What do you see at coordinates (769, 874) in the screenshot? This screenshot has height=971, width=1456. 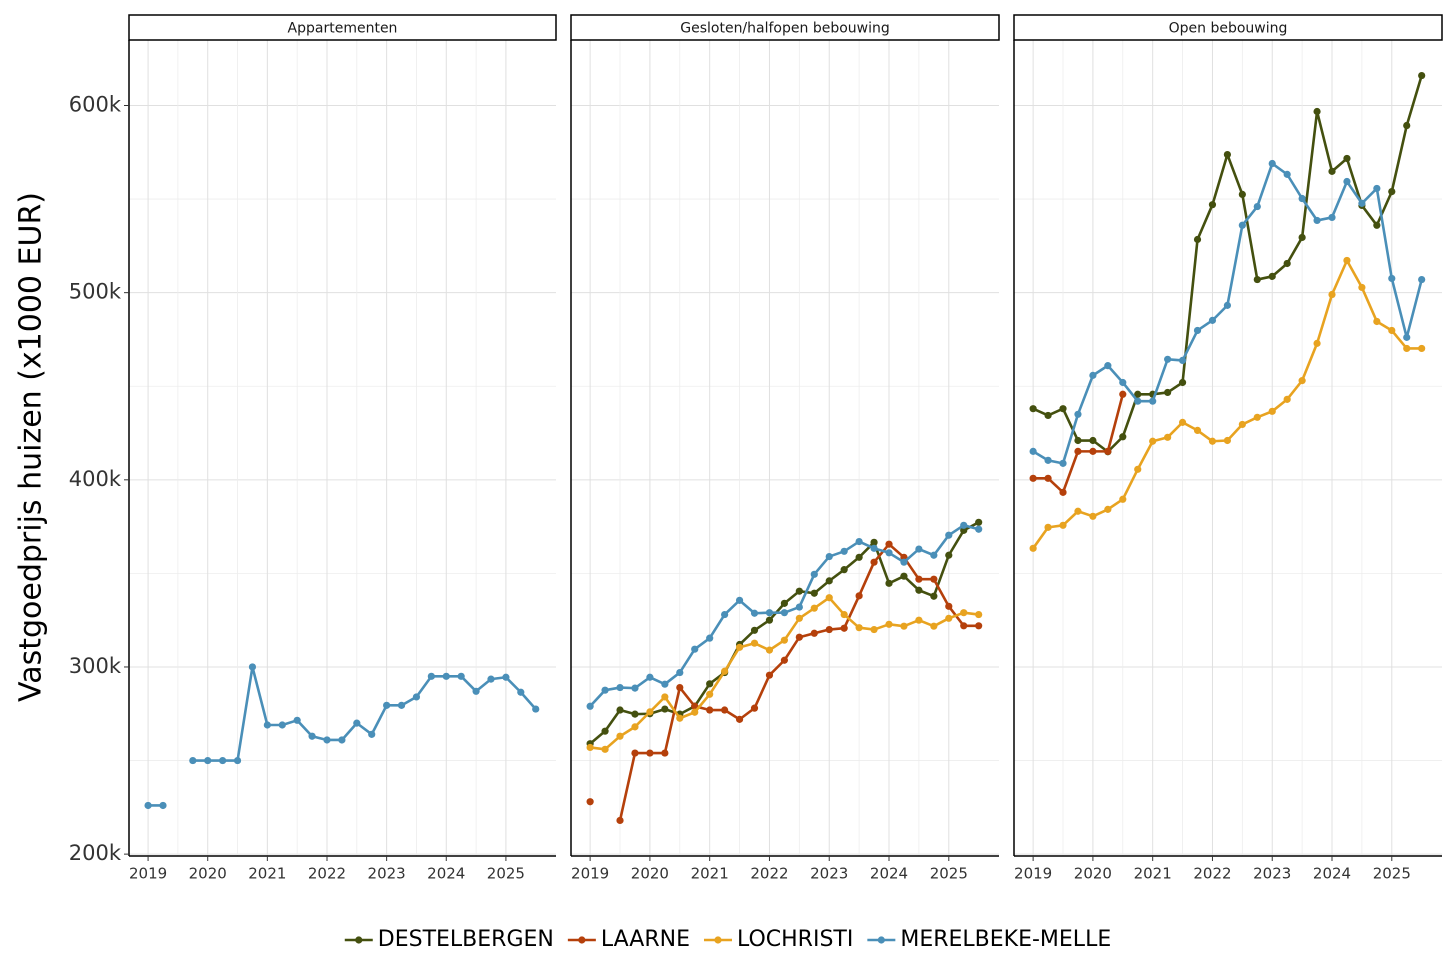 I see `x-tick-label: 2022` at bounding box center [769, 874].